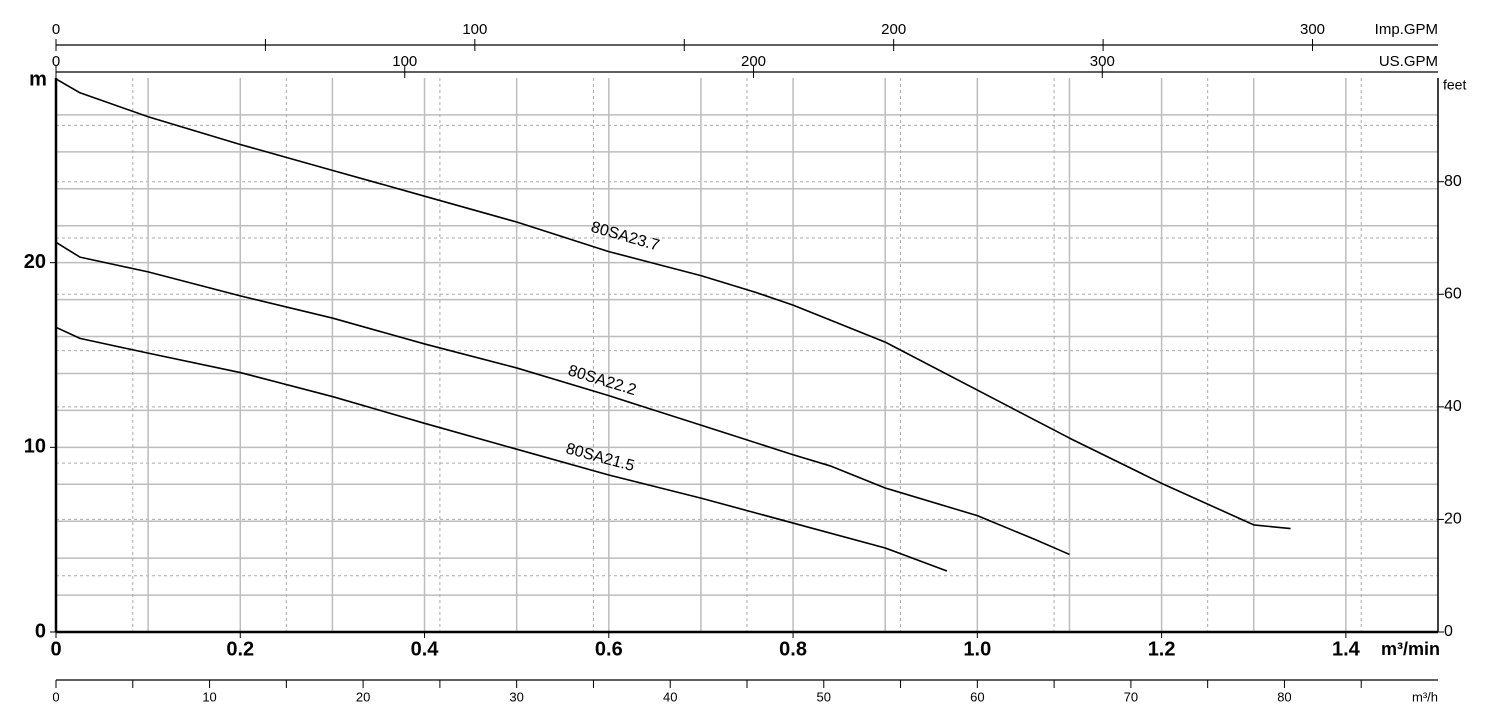 Image resolution: width=1500 pixels, height=720 pixels. What do you see at coordinates (40, 631) in the screenshot?
I see `y-tick-label: 0` at bounding box center [40, 631].